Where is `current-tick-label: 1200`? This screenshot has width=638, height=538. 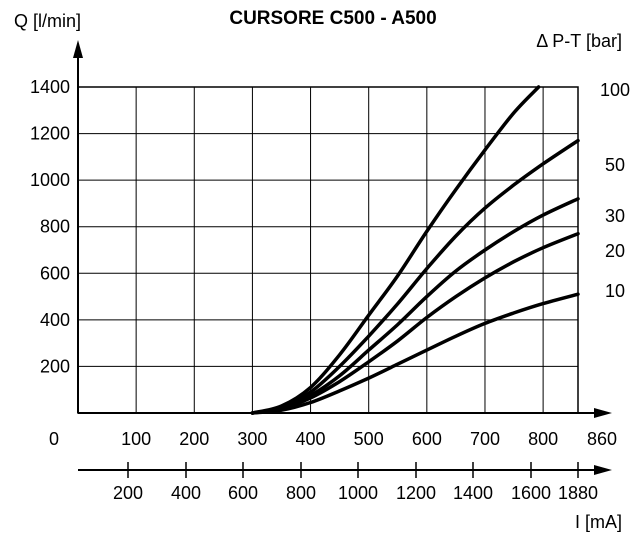 current-tick-label: 1200 is located at coordinates (416, 493).